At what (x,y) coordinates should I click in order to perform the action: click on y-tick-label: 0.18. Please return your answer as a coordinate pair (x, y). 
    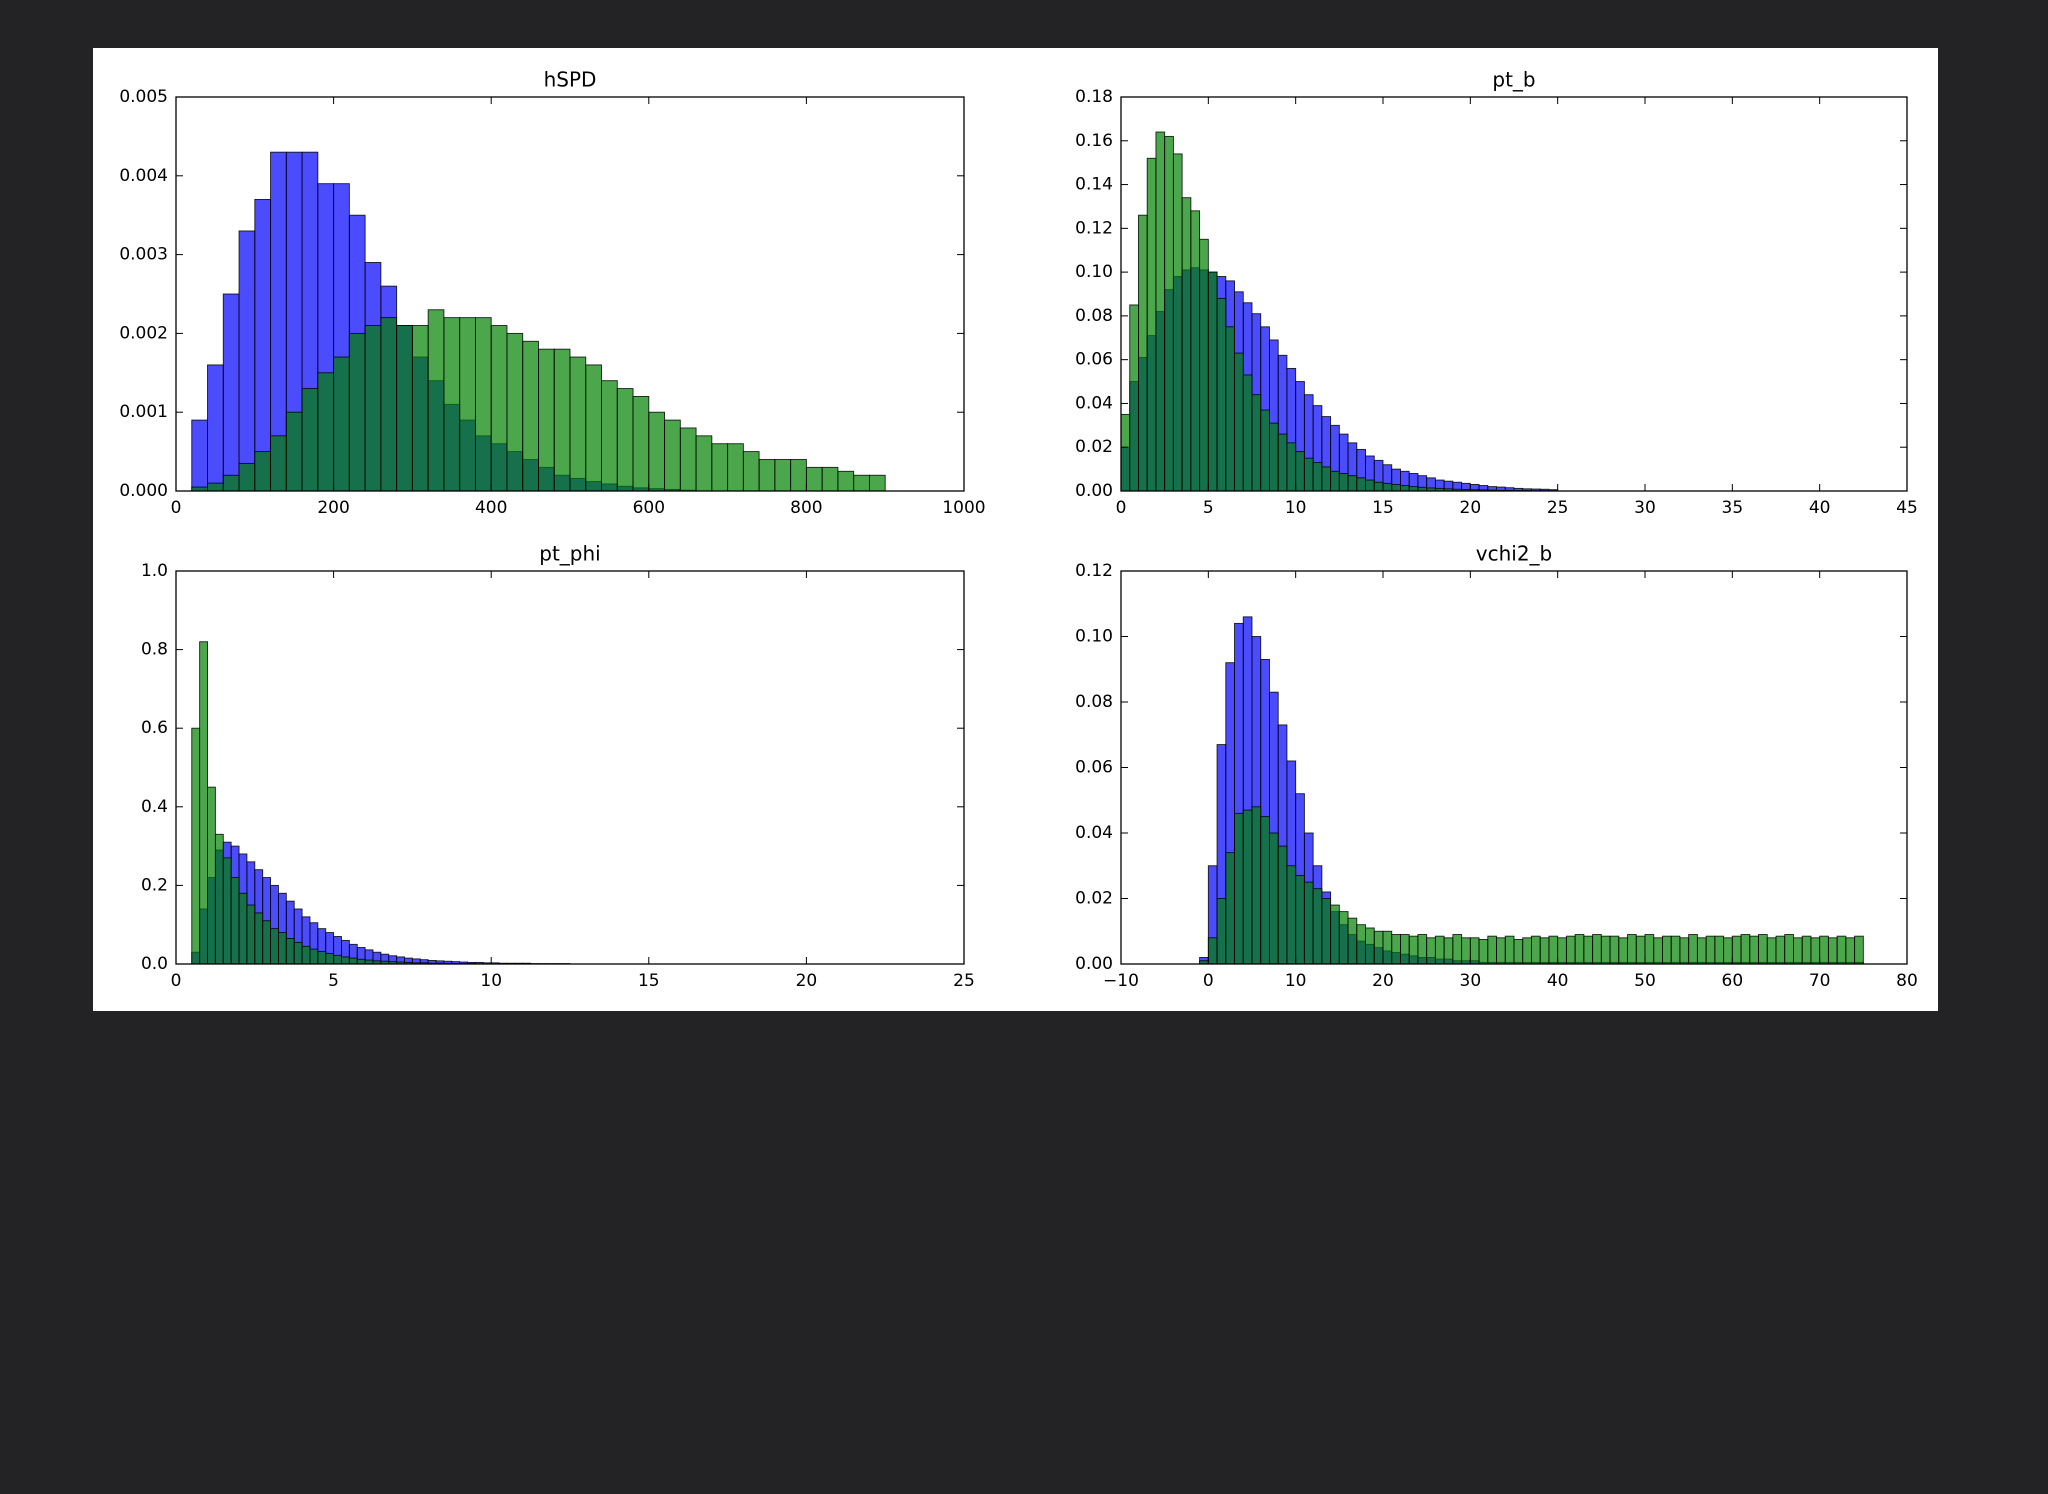
    Looking at the image, I should click on (1094, 97).